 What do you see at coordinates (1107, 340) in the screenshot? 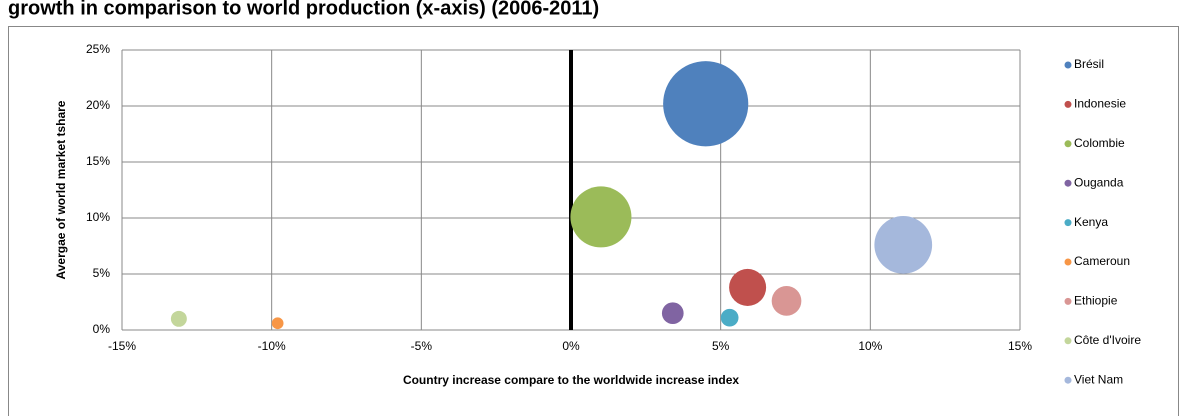
I see `legend-label: Côte d'Ivoire` at bounding box center [1107, 340].